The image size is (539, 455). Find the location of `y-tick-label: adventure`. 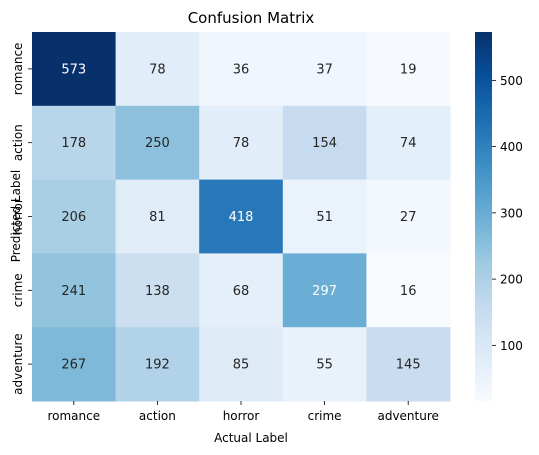

y-tick-label: adventure is located at coordinates (18, 363).